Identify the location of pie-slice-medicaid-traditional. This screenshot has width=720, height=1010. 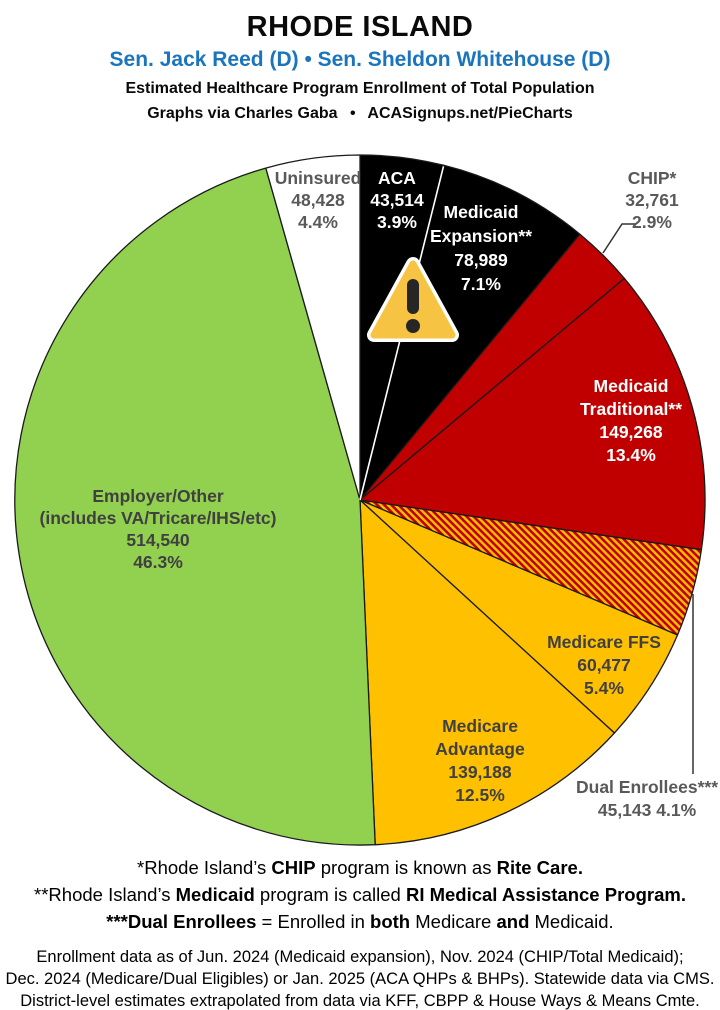
(532, 414).